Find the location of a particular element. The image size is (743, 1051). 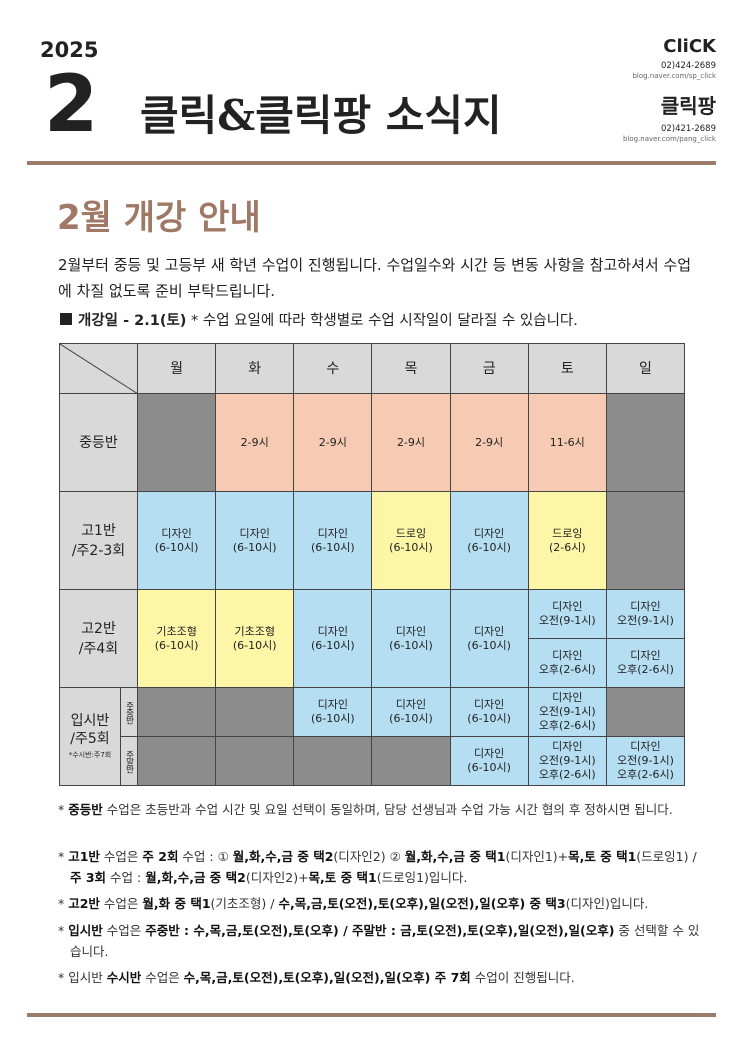

row-label: 입시반 /주5회 *수시반:주7회 is located at coordinates (90, 736).